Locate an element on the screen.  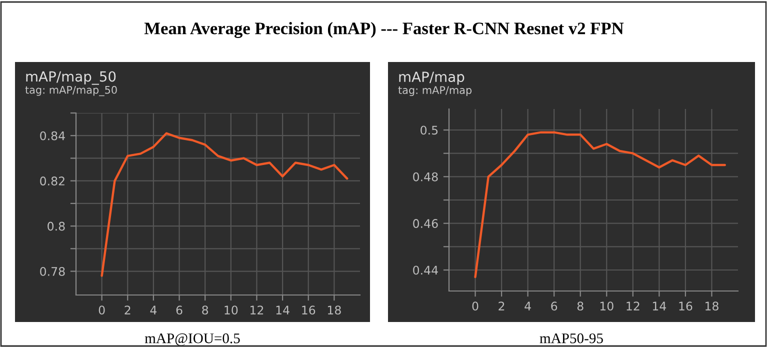
y-tick-label: 0.5 is located at coordinates (429, 130).